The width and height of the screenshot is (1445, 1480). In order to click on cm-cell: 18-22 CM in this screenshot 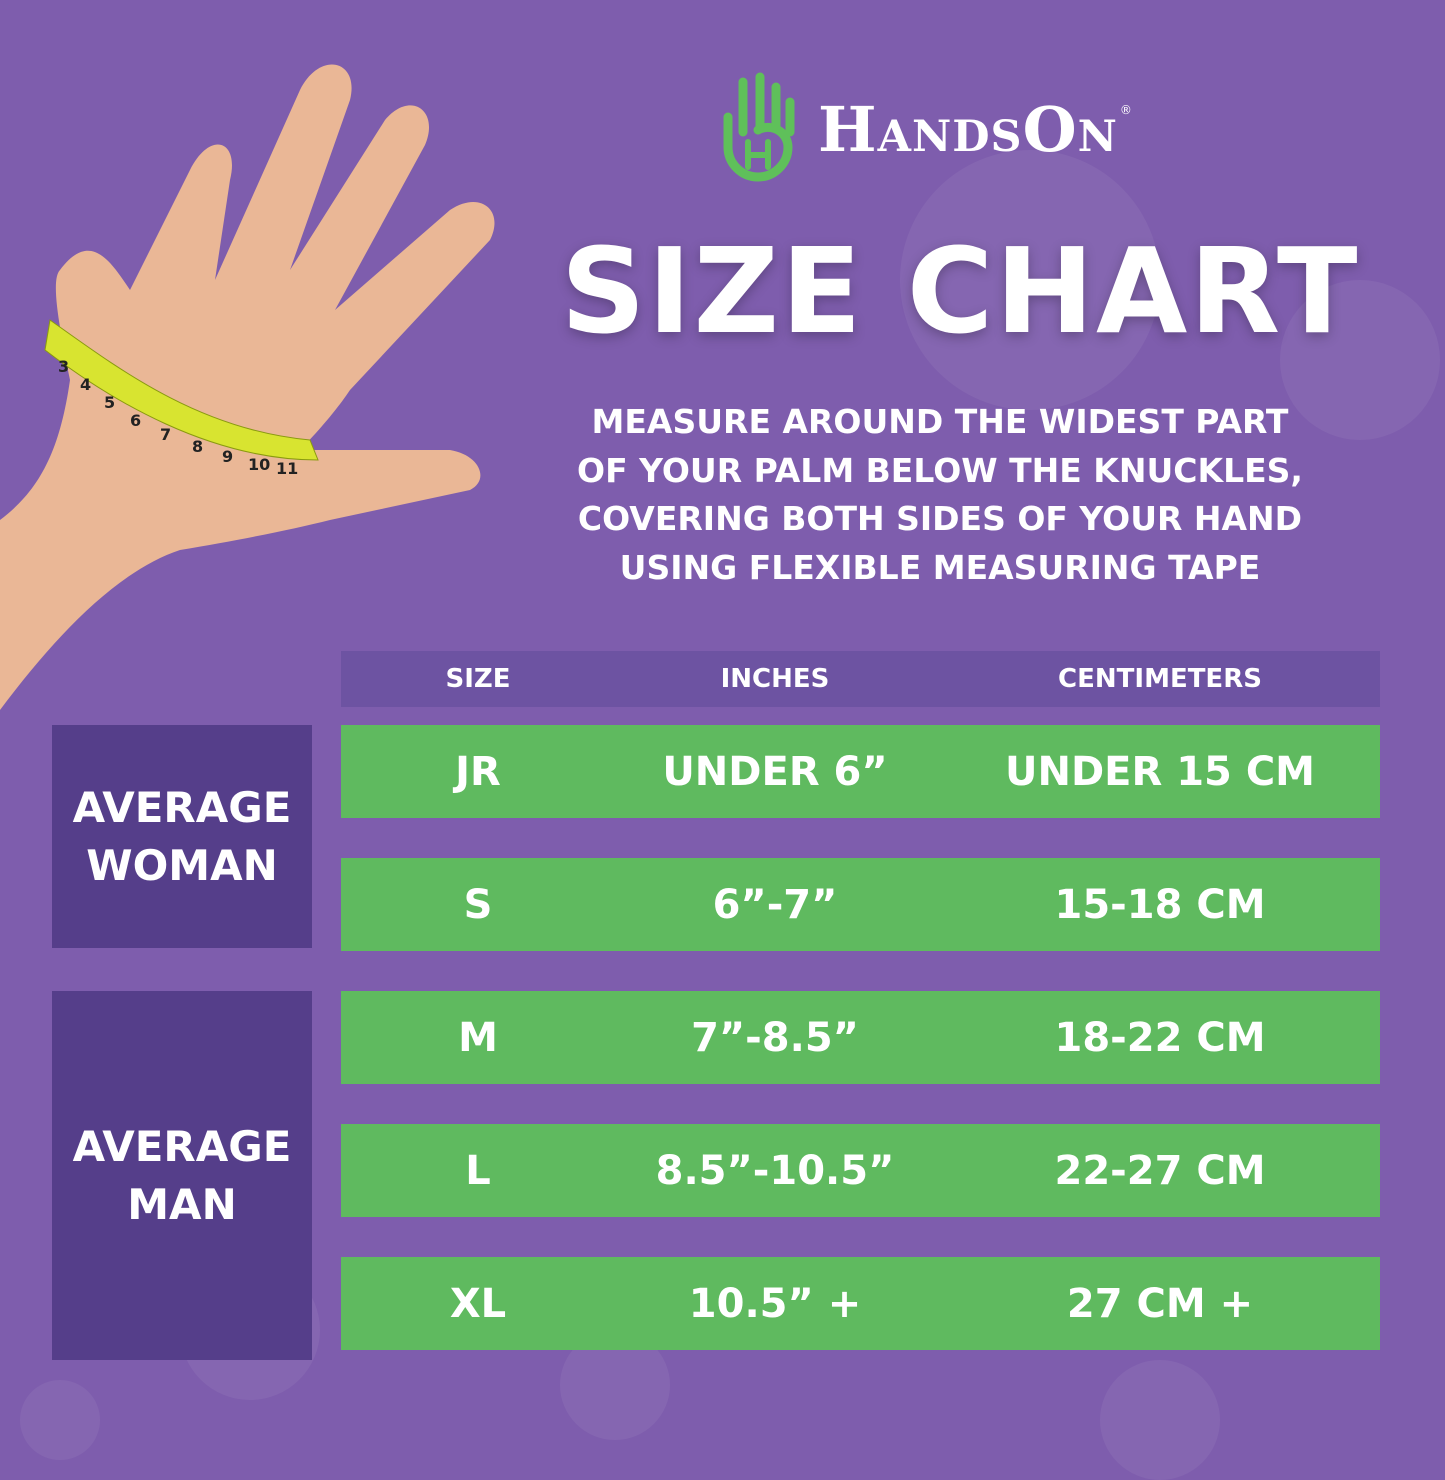, I will do `click(1160, 1037)`.